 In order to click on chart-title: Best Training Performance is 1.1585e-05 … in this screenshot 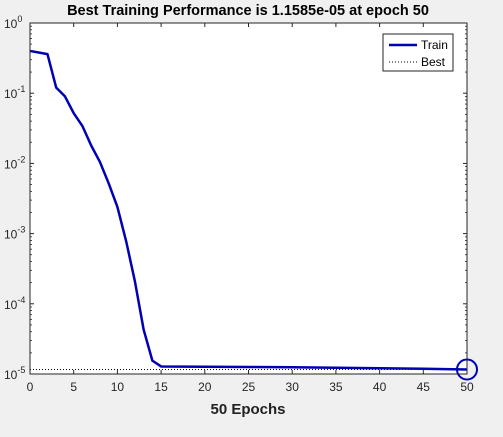, I will do `click(248, 11)`.